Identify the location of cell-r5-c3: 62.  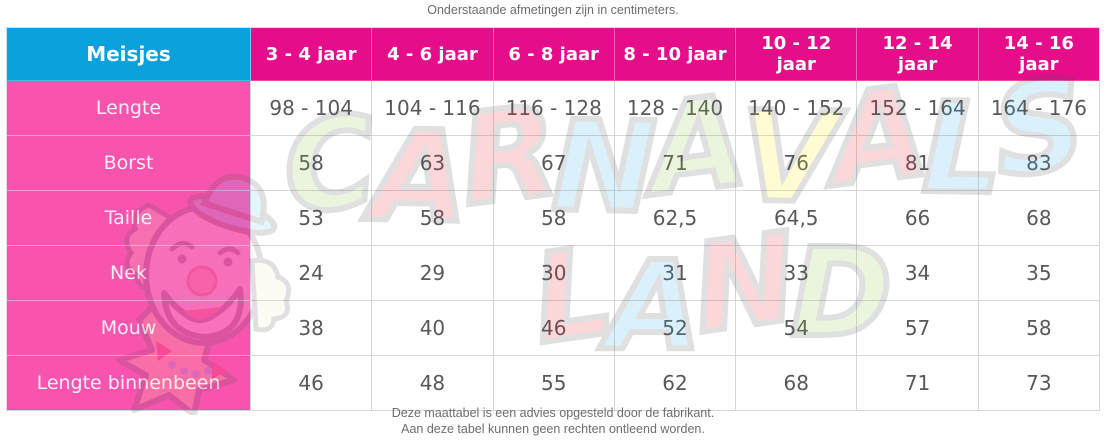
(675, 383).